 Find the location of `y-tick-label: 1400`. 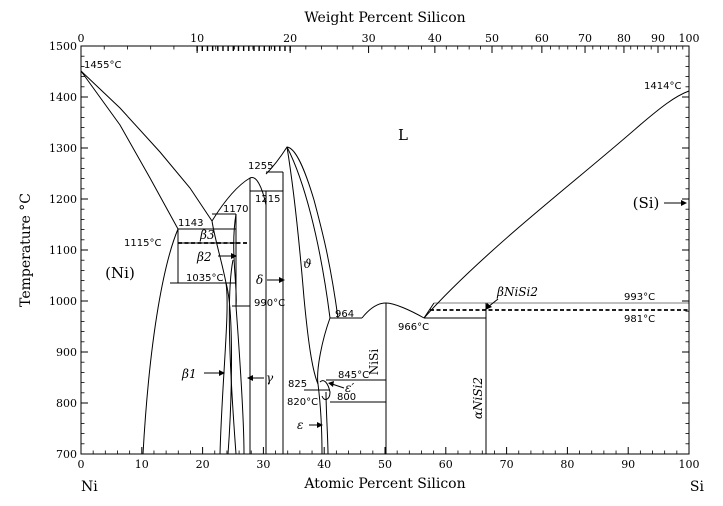

y-tick-label: 1400 is located at coordinates (63, 97).